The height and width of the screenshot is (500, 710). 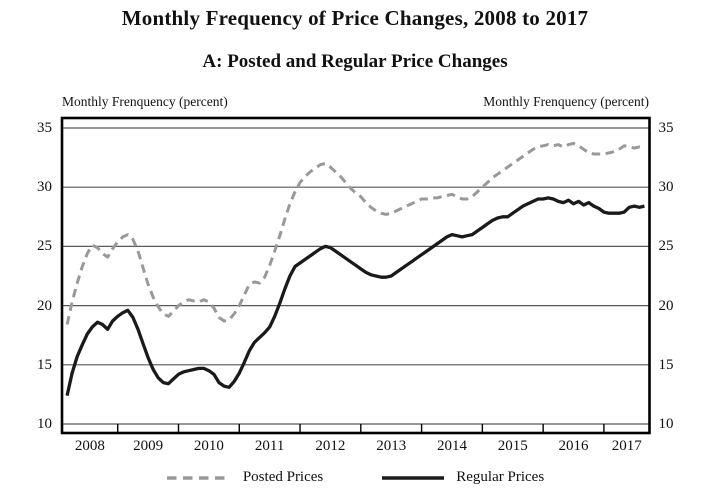 I want to click on x-tick-label-2013: 2013, so click(x=391, y=446).